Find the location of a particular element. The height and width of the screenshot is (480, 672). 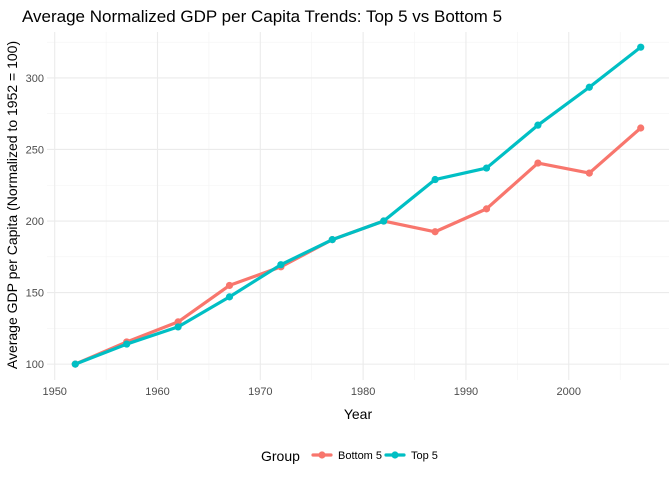

y-axis-ticks: 100 150 200 250 300 is located at coordinates (35, 222).